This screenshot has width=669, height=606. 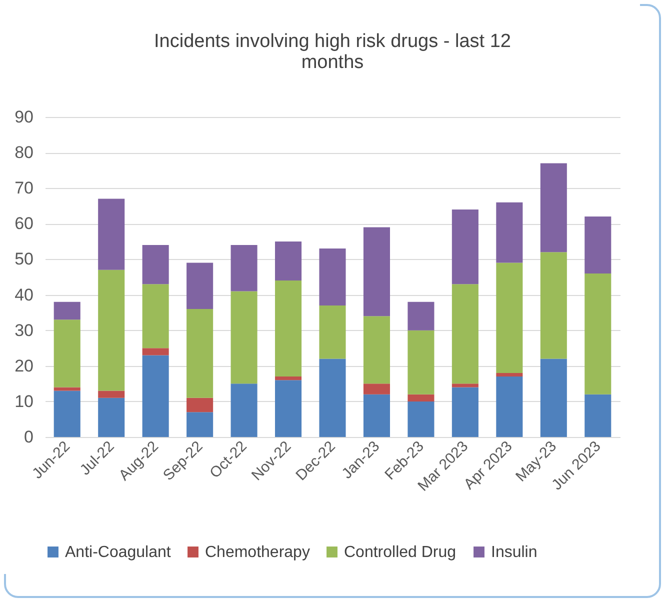 What do you see at coordinates (29, 437) in the screenshot?
I see `y-tick-label: 0` at bounding box center [29, 437].